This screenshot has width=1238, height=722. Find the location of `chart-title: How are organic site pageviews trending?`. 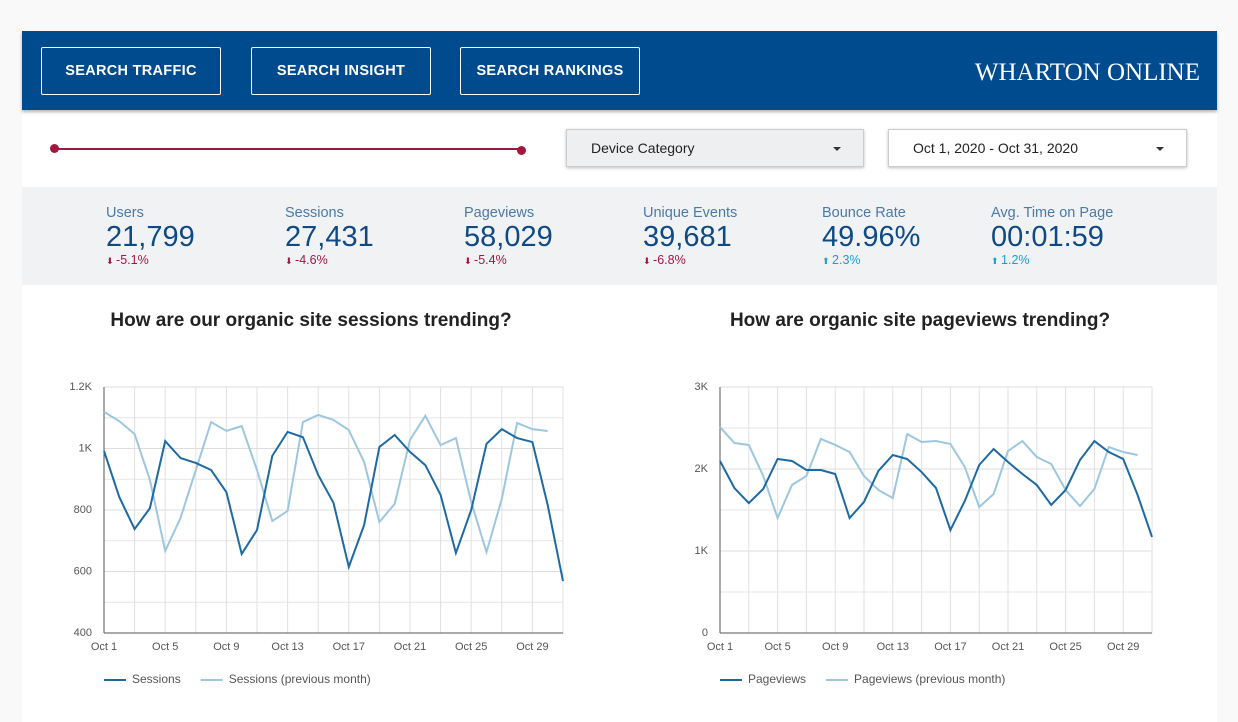

chart-title: How are organic site pageviews trending? is located at coordinates (920, 320).